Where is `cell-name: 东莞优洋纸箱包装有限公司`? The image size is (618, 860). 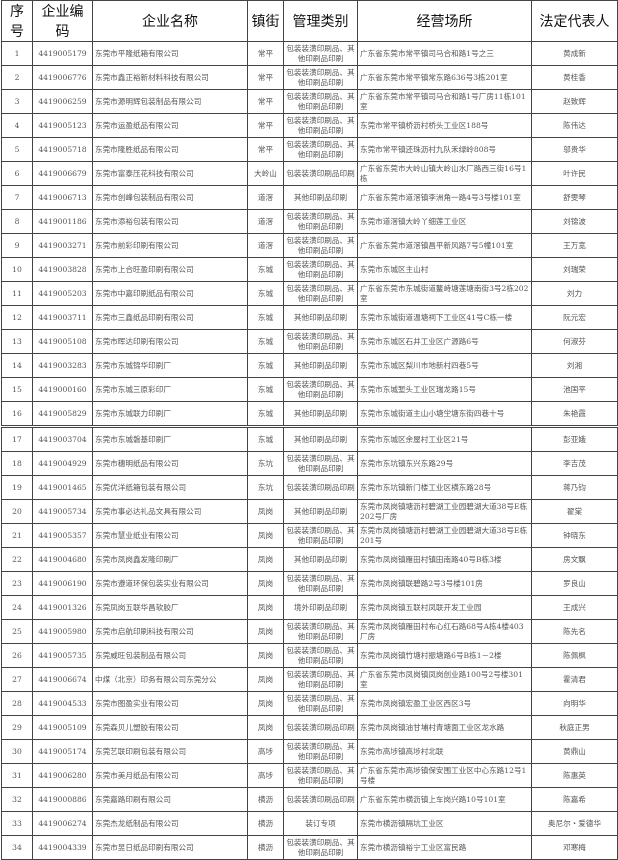
cell-name: 东莞优洋纸箱包装有限公司 is located at coordinates (170, 487).